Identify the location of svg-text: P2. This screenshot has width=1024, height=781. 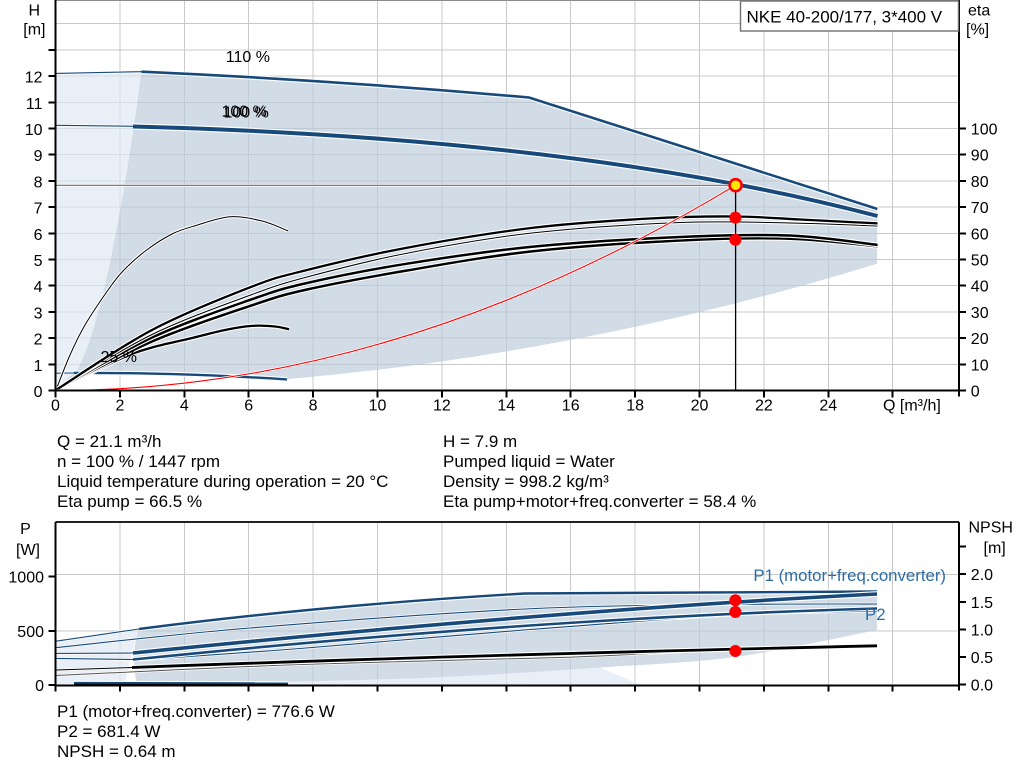
(875, 614).